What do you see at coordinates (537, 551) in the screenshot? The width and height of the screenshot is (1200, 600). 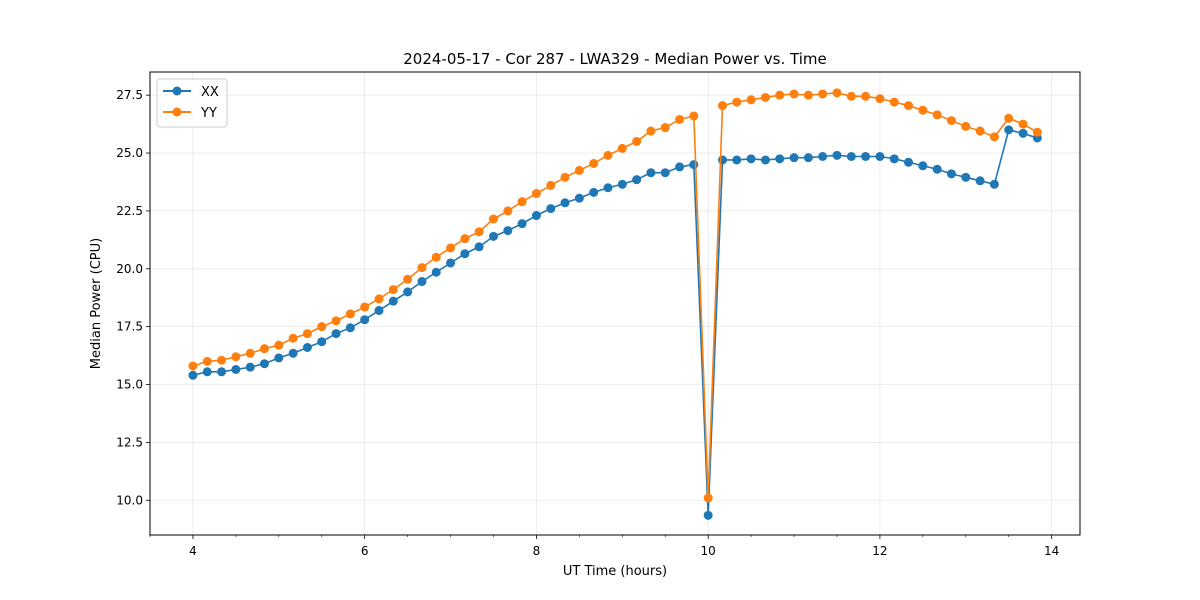 I see `x-tick-label: 8` at bounding box center [537, 551].